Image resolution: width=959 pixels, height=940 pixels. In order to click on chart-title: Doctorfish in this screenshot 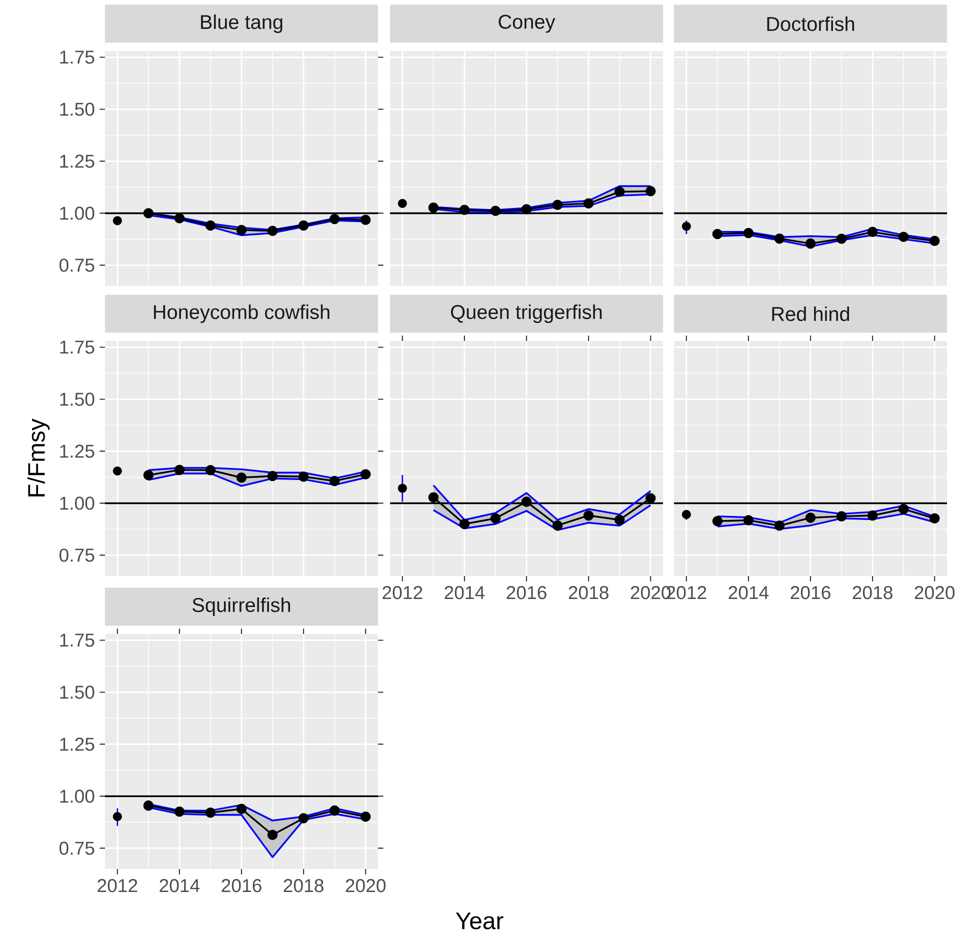, I will do `click(810, 24)`.